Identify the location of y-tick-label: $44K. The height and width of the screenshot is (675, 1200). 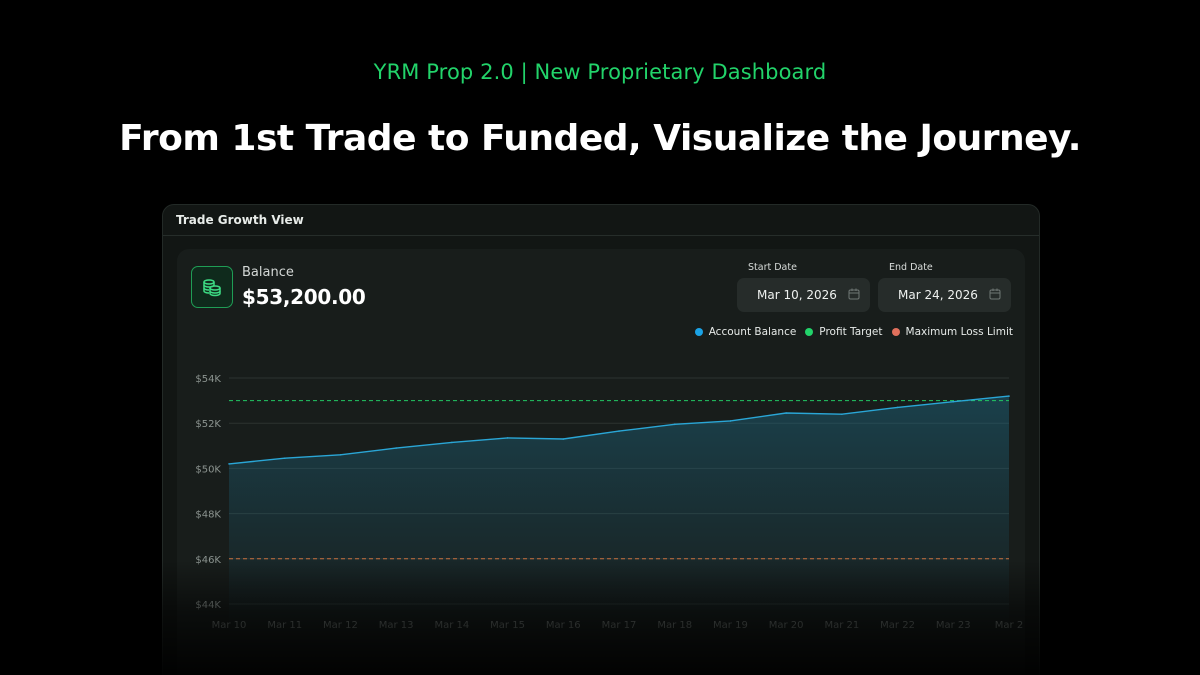
(208, 605).